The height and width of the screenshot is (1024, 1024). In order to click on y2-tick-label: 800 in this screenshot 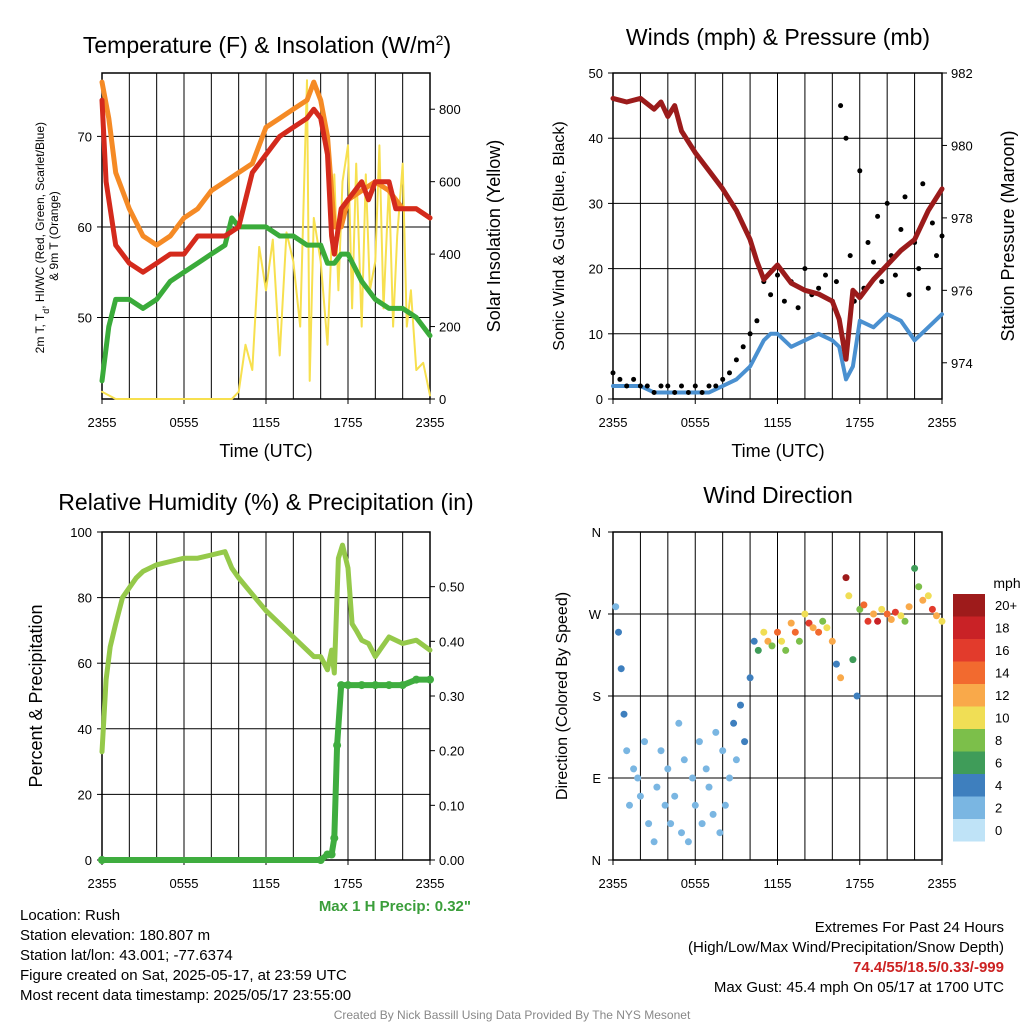, I will do `click(450, 109)`.